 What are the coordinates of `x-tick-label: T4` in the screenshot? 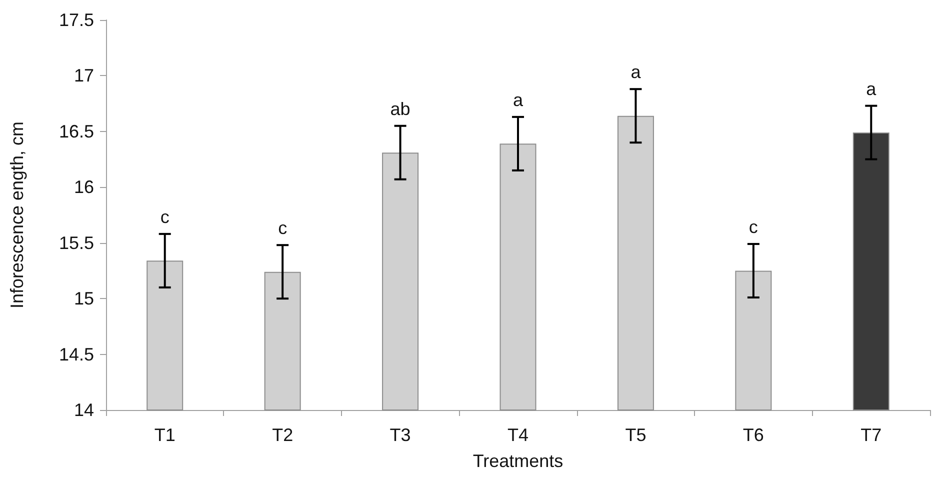 It's located at (518, 435).